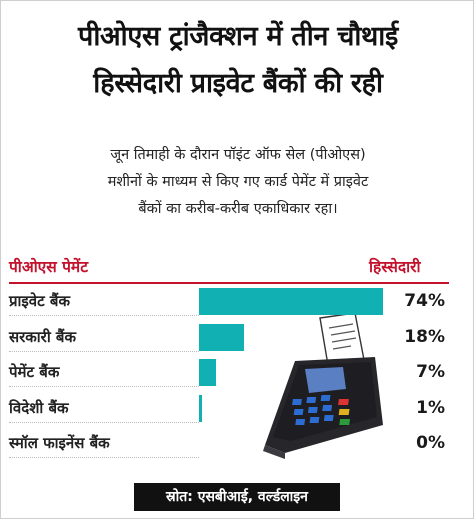 The width and height of the screenshot is (474, 519). Describe the element at coordinates (104, 408) in the screenshot. I see `category-label: विदेशी बैंक` at that location.